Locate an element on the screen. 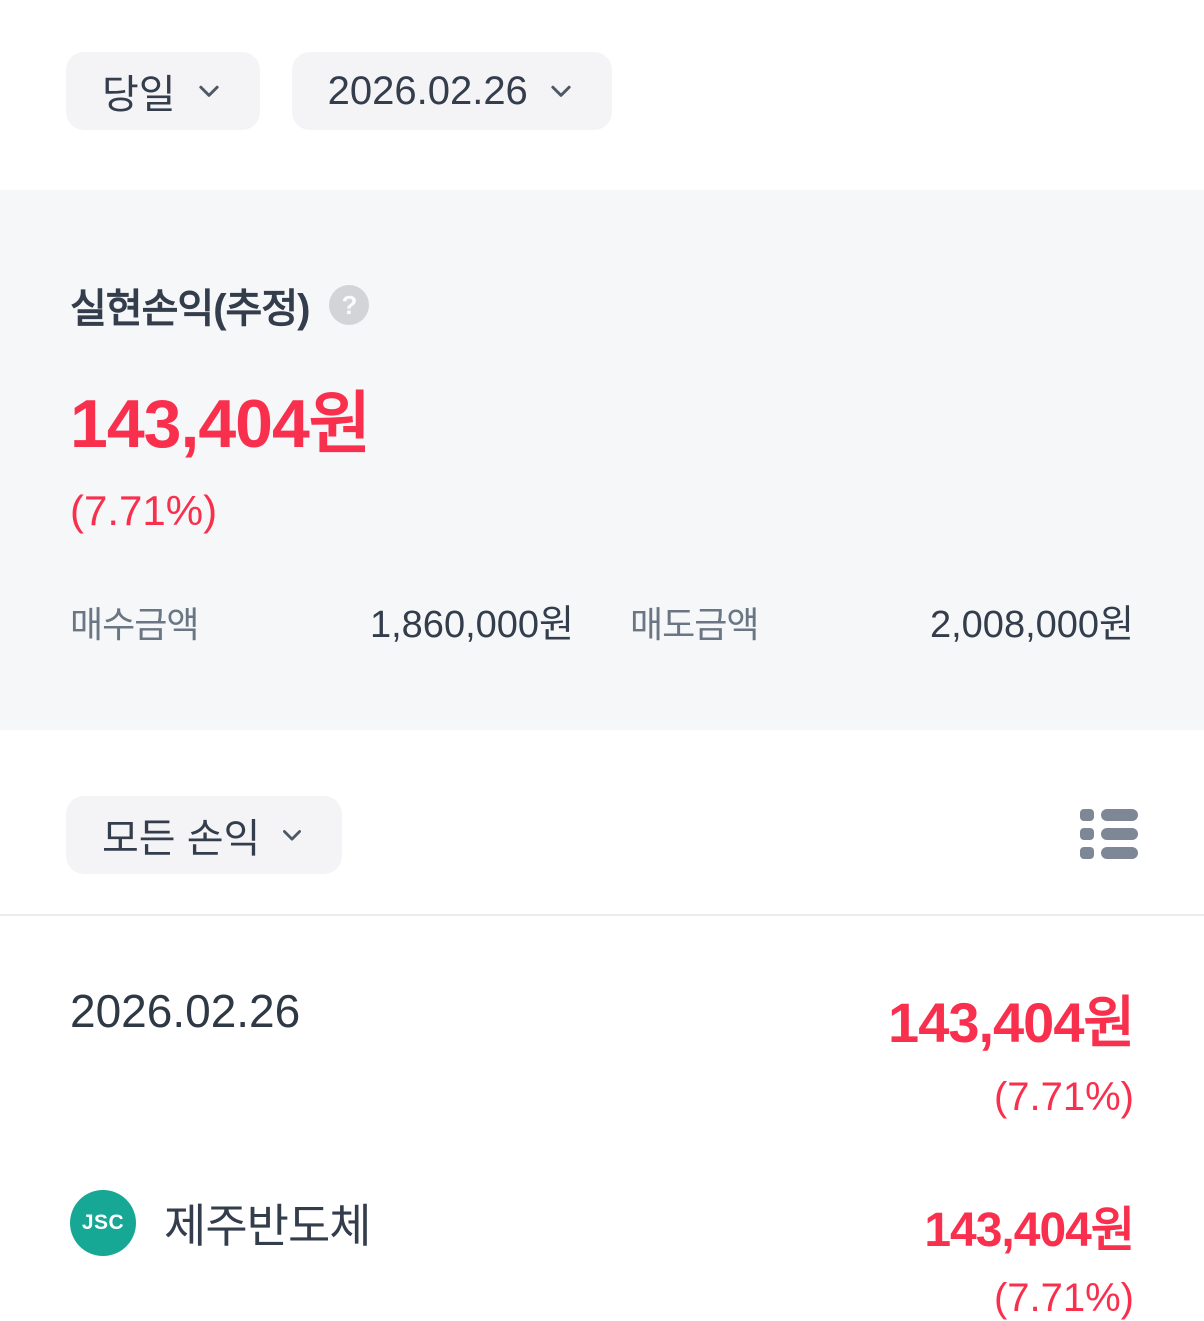 Image resolution: width=1204 pixels, height=1321 pixels. stock-list-item: JSC 제주반도체 143,404원 (7.71%) is located at coordinates (602, 1255).